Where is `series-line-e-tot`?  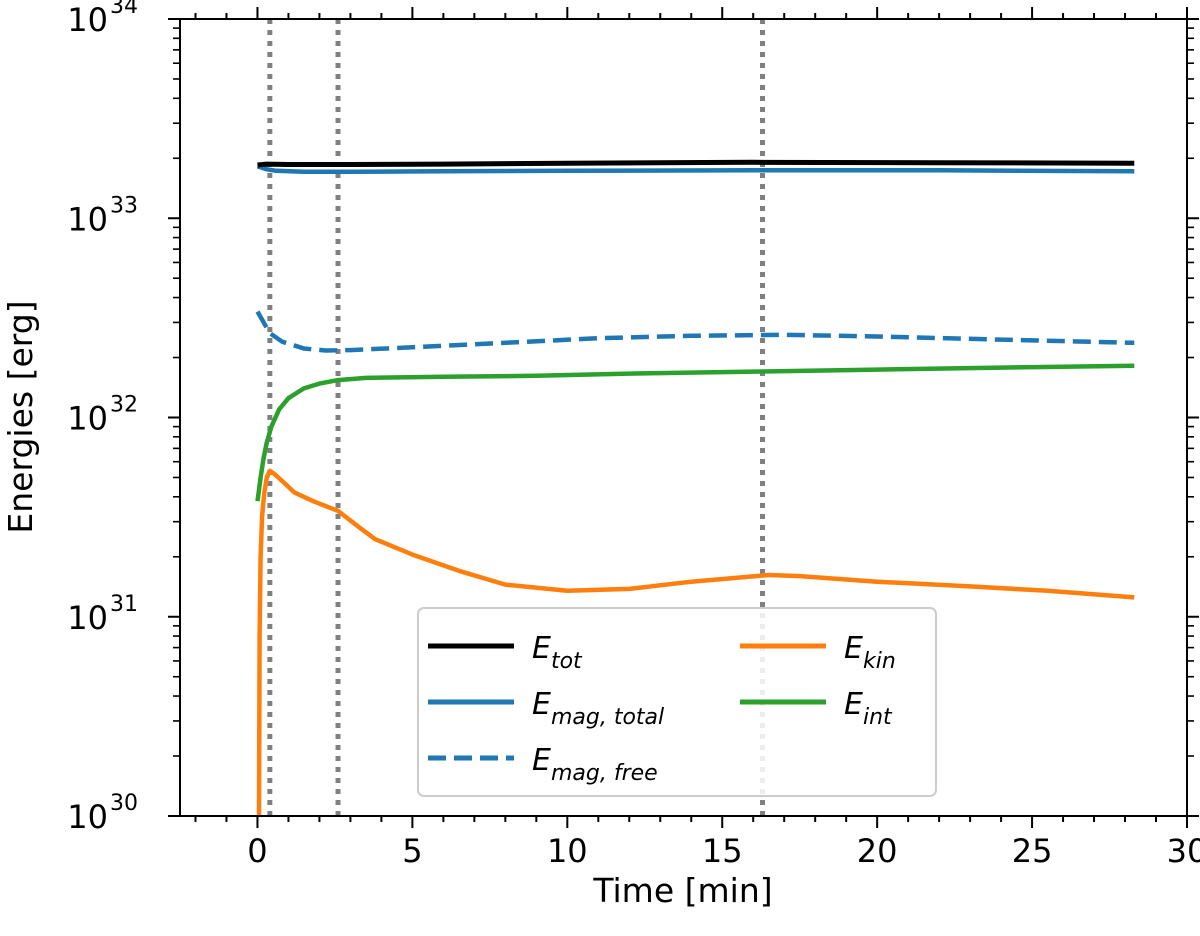 series-line-e-tot is located at coordinates (696, 163).